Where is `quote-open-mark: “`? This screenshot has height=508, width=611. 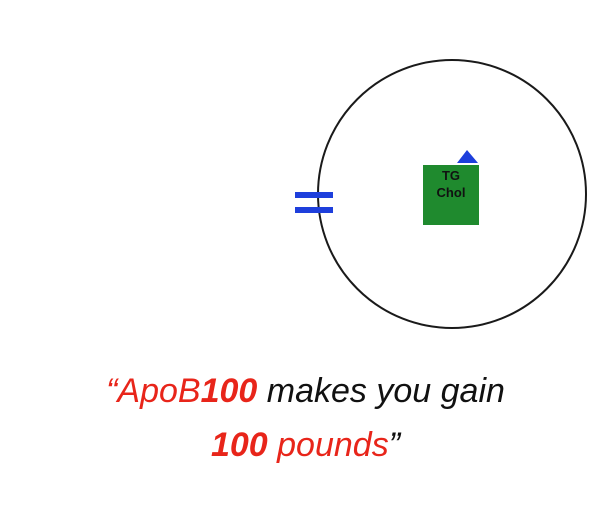
quote-open-mark: “ is located at coordinates (112, 391).